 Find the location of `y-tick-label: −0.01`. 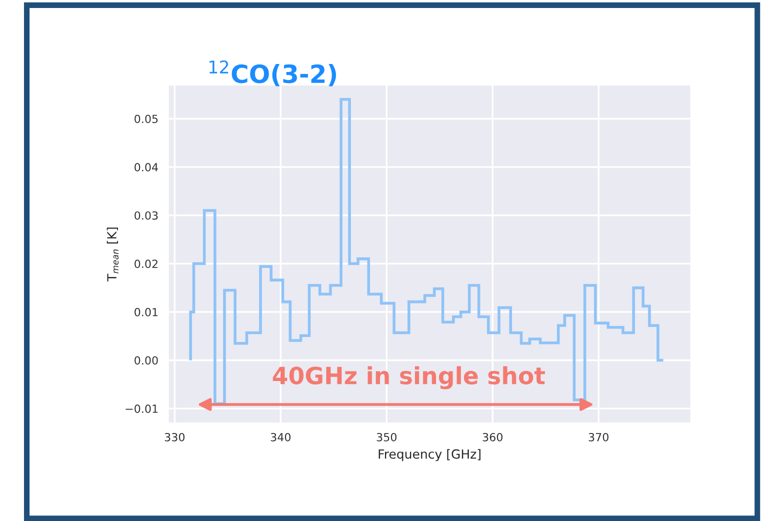

y-tick-label: −0.01 is located at coordinates (142, 408).